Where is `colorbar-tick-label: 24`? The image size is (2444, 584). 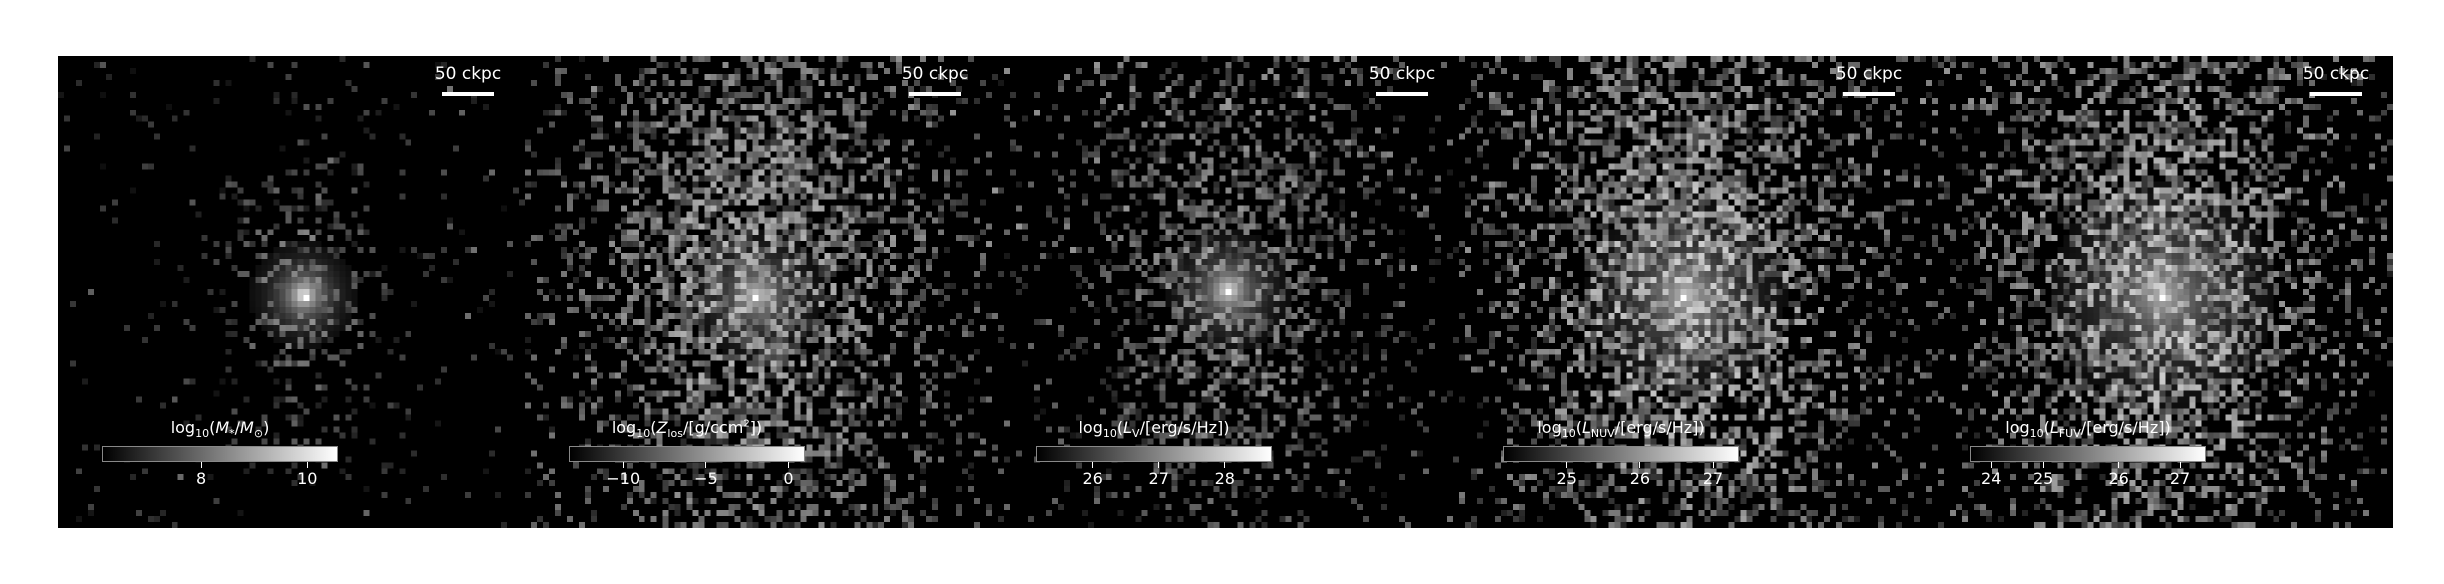 colorbar-tick-label: 24 is located at coordinates (1991, 478).